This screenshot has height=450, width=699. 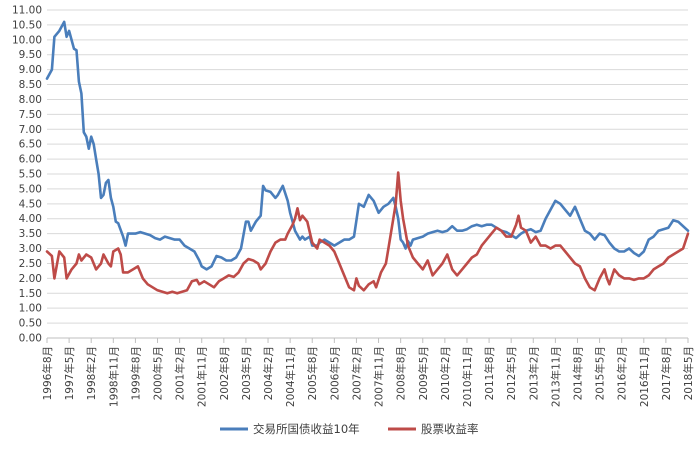 I want to click on x-tick-label: 2016年11月, so click(x=644, y=376).